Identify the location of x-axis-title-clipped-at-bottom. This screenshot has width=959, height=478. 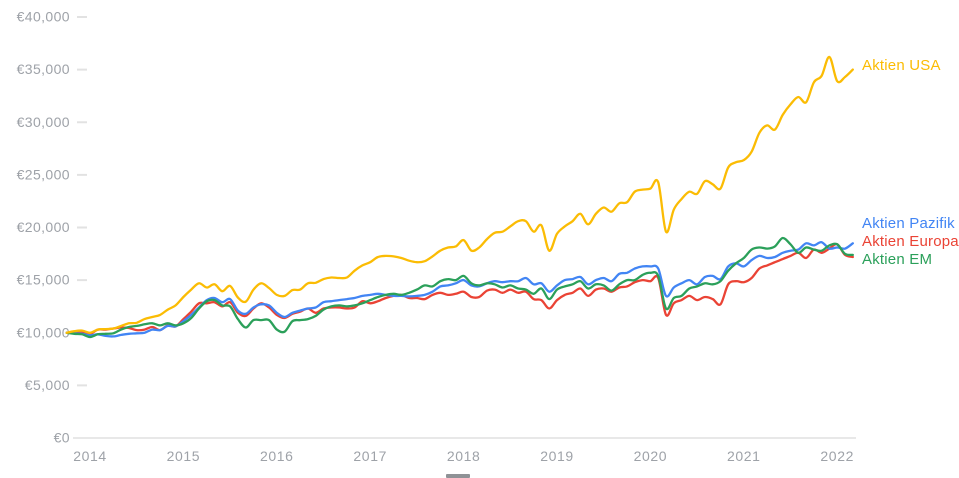
(458, 476).